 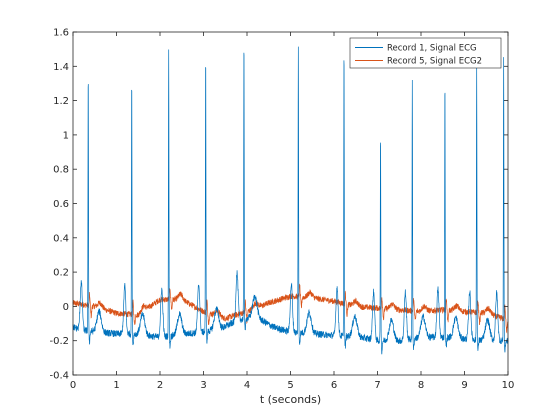 What do you see at coordinates (61, 204) in the screenshot?
I see `y-tick-label: 0.6` at bounding box center [61, 204].